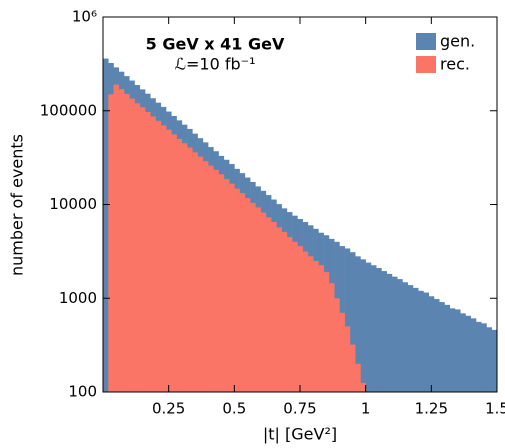  Describe the element at coordinates (300, 434) in the screenshot. I see `x-axis-label: |t| [GeV²]` at that location.